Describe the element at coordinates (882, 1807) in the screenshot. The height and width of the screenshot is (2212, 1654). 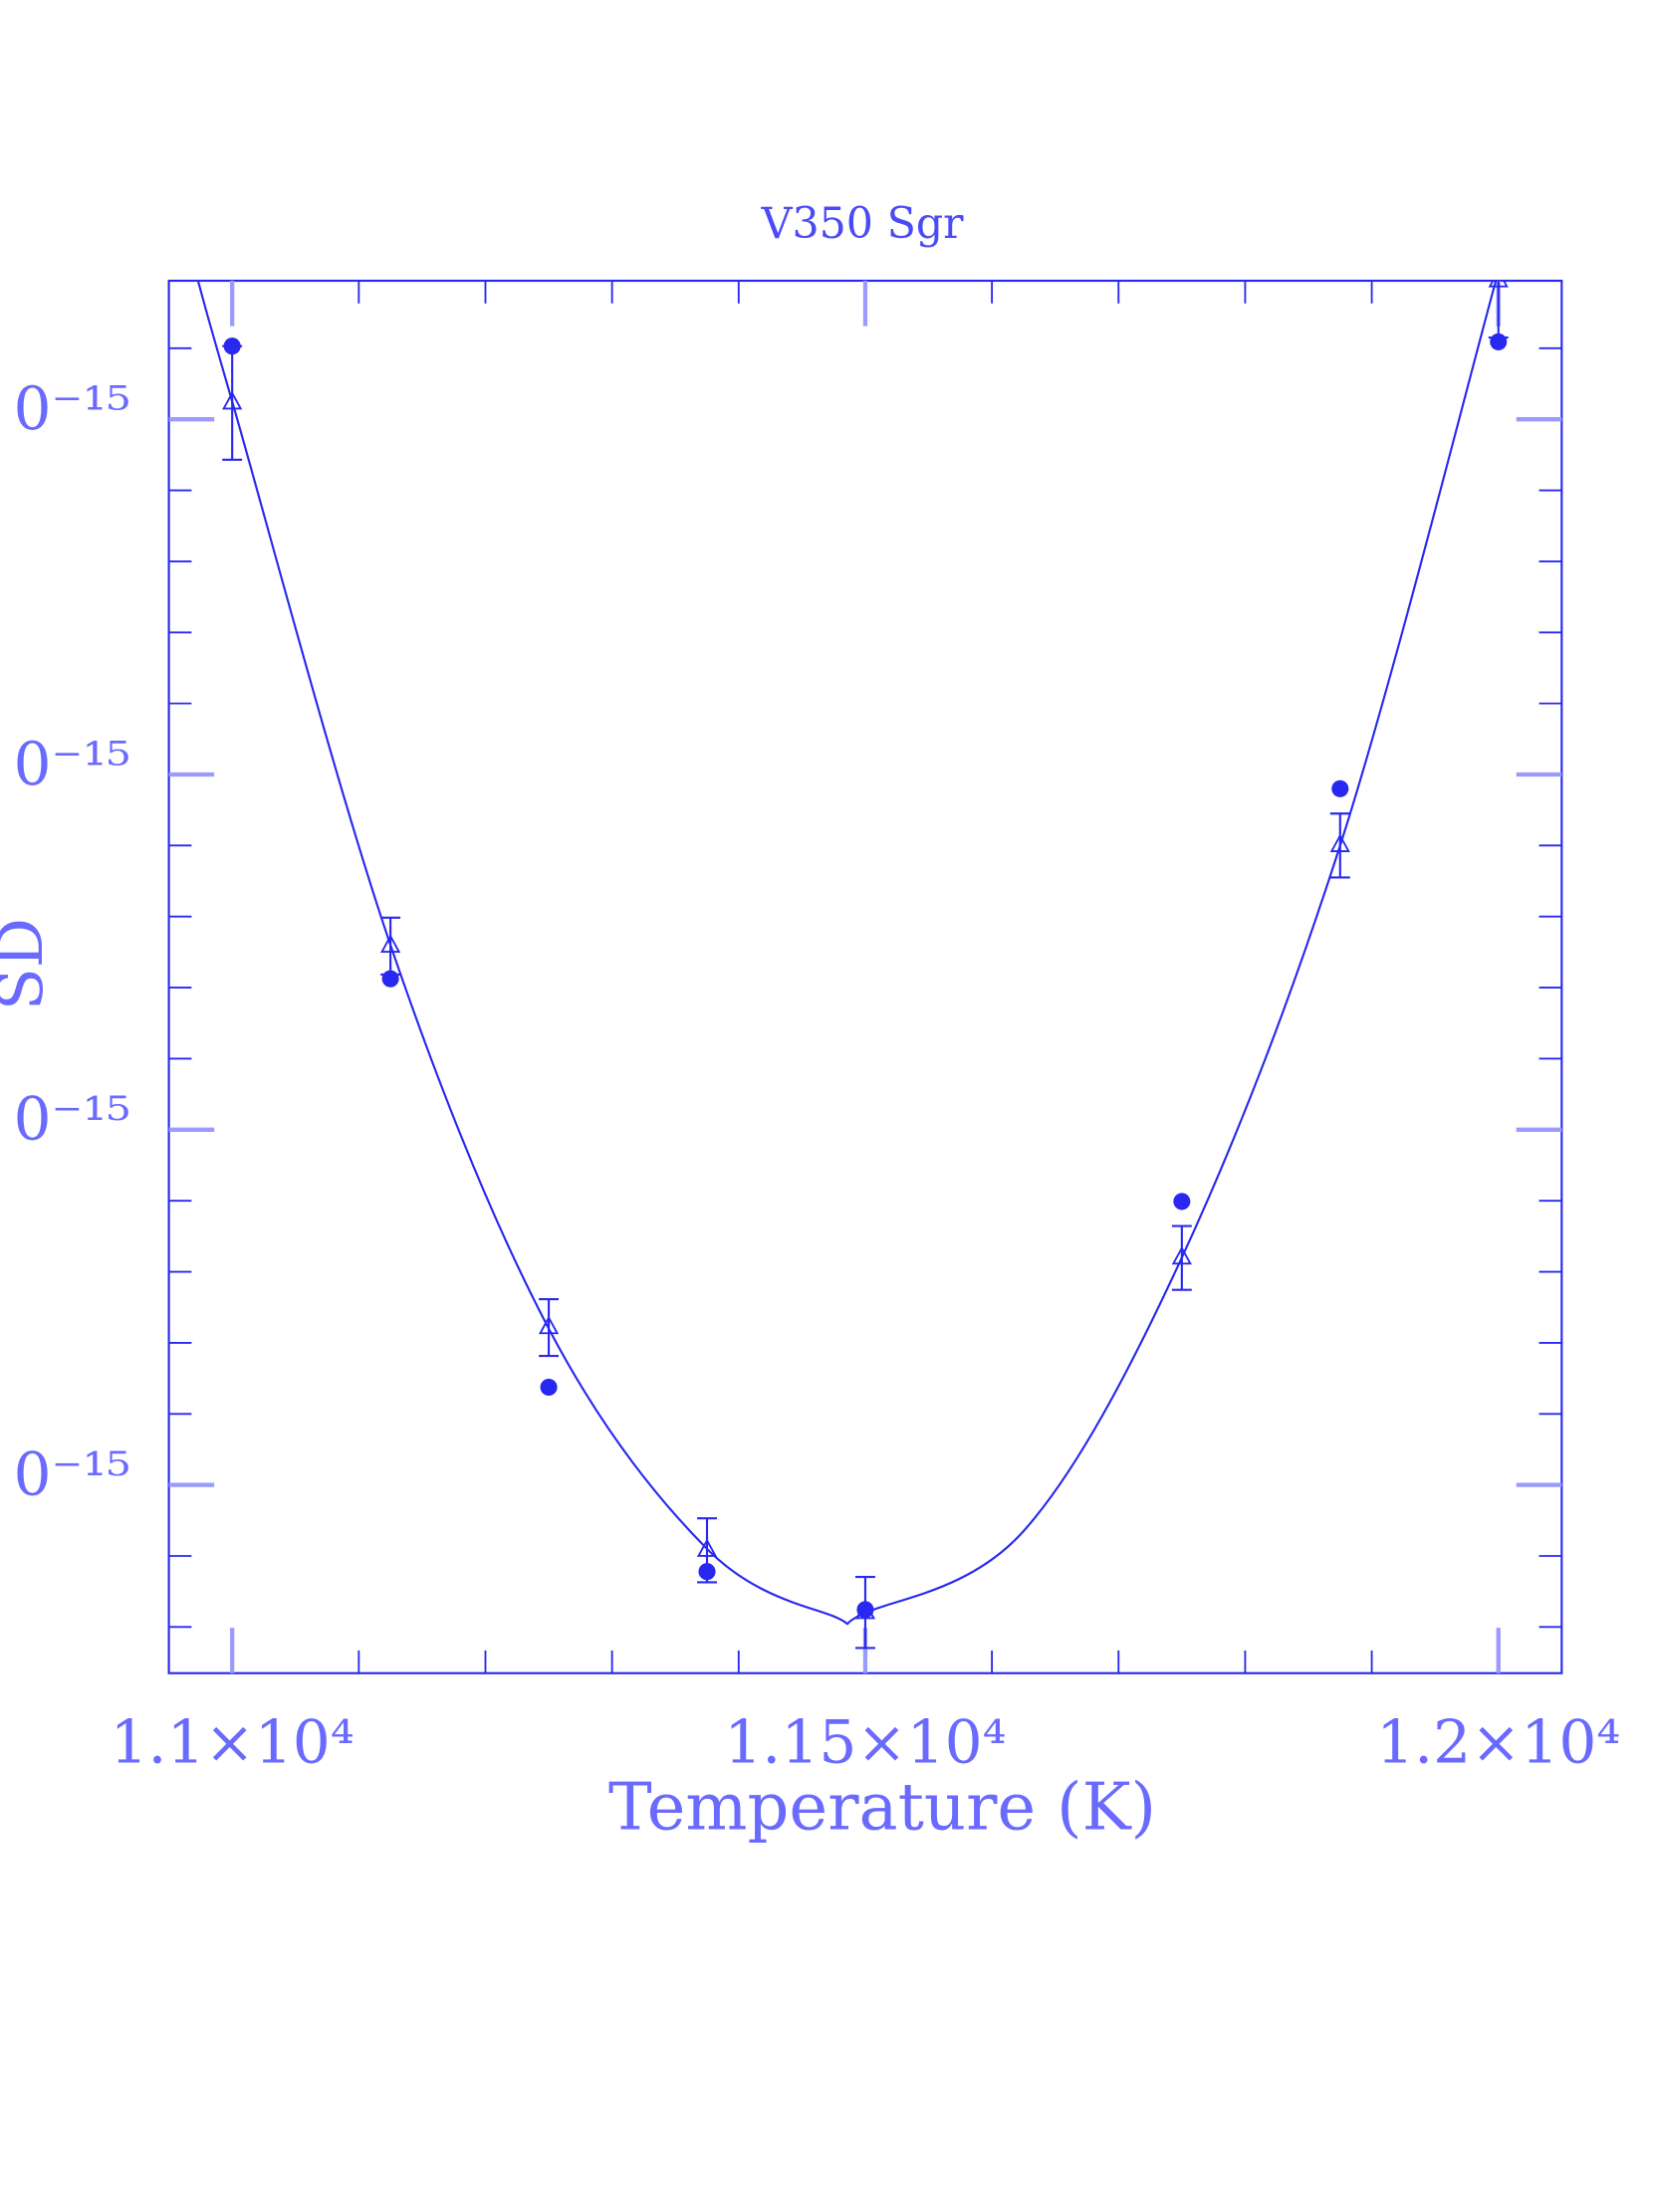
I see `x-axis-title: Temperature (K)` at that location.